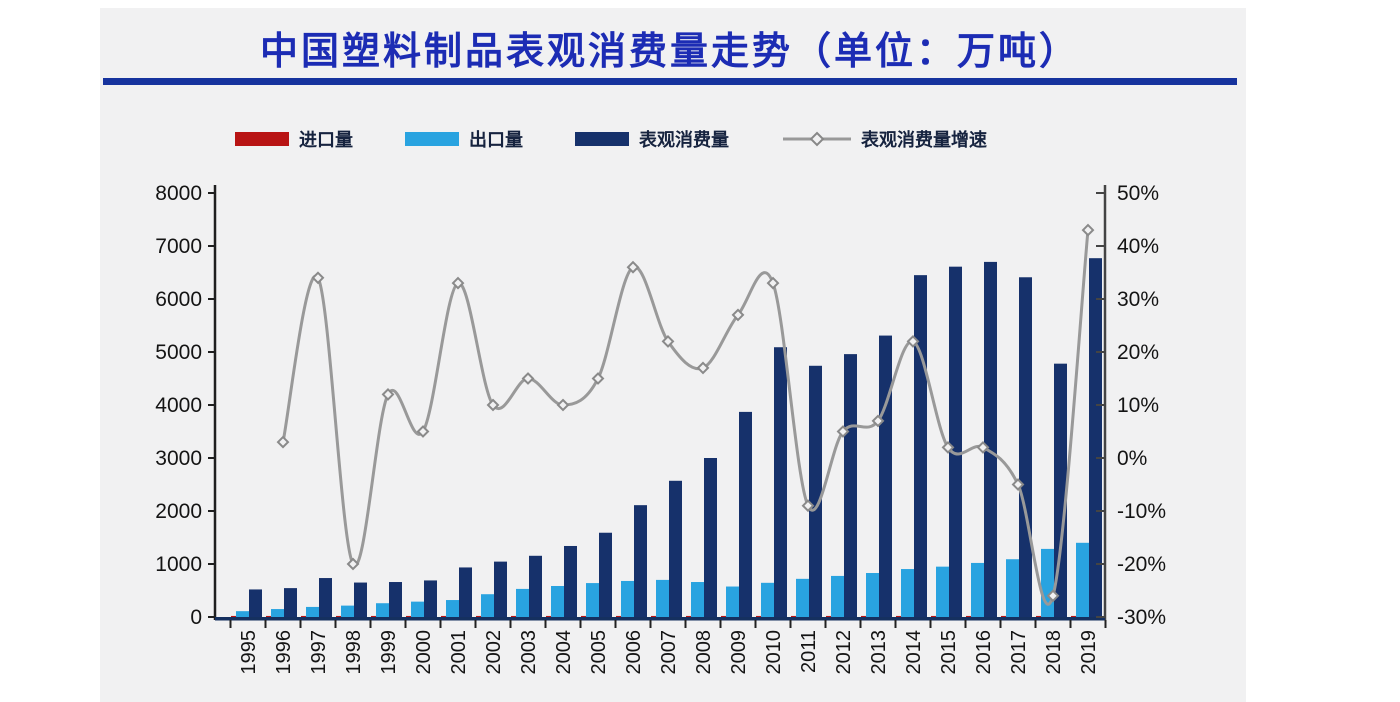 The height and width of the screenshot is (702, 1400). Describe the element at coordinates (949, 652) in the screenshot. I see `x-axis-year-label: 2015` at that location.